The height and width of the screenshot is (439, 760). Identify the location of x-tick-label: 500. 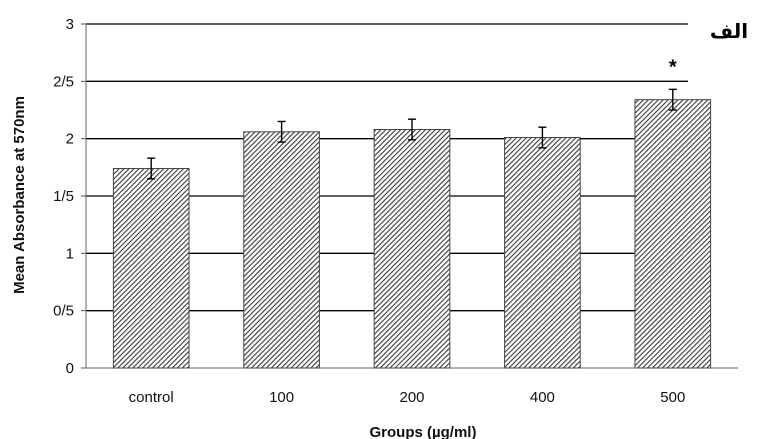
(672, 397).